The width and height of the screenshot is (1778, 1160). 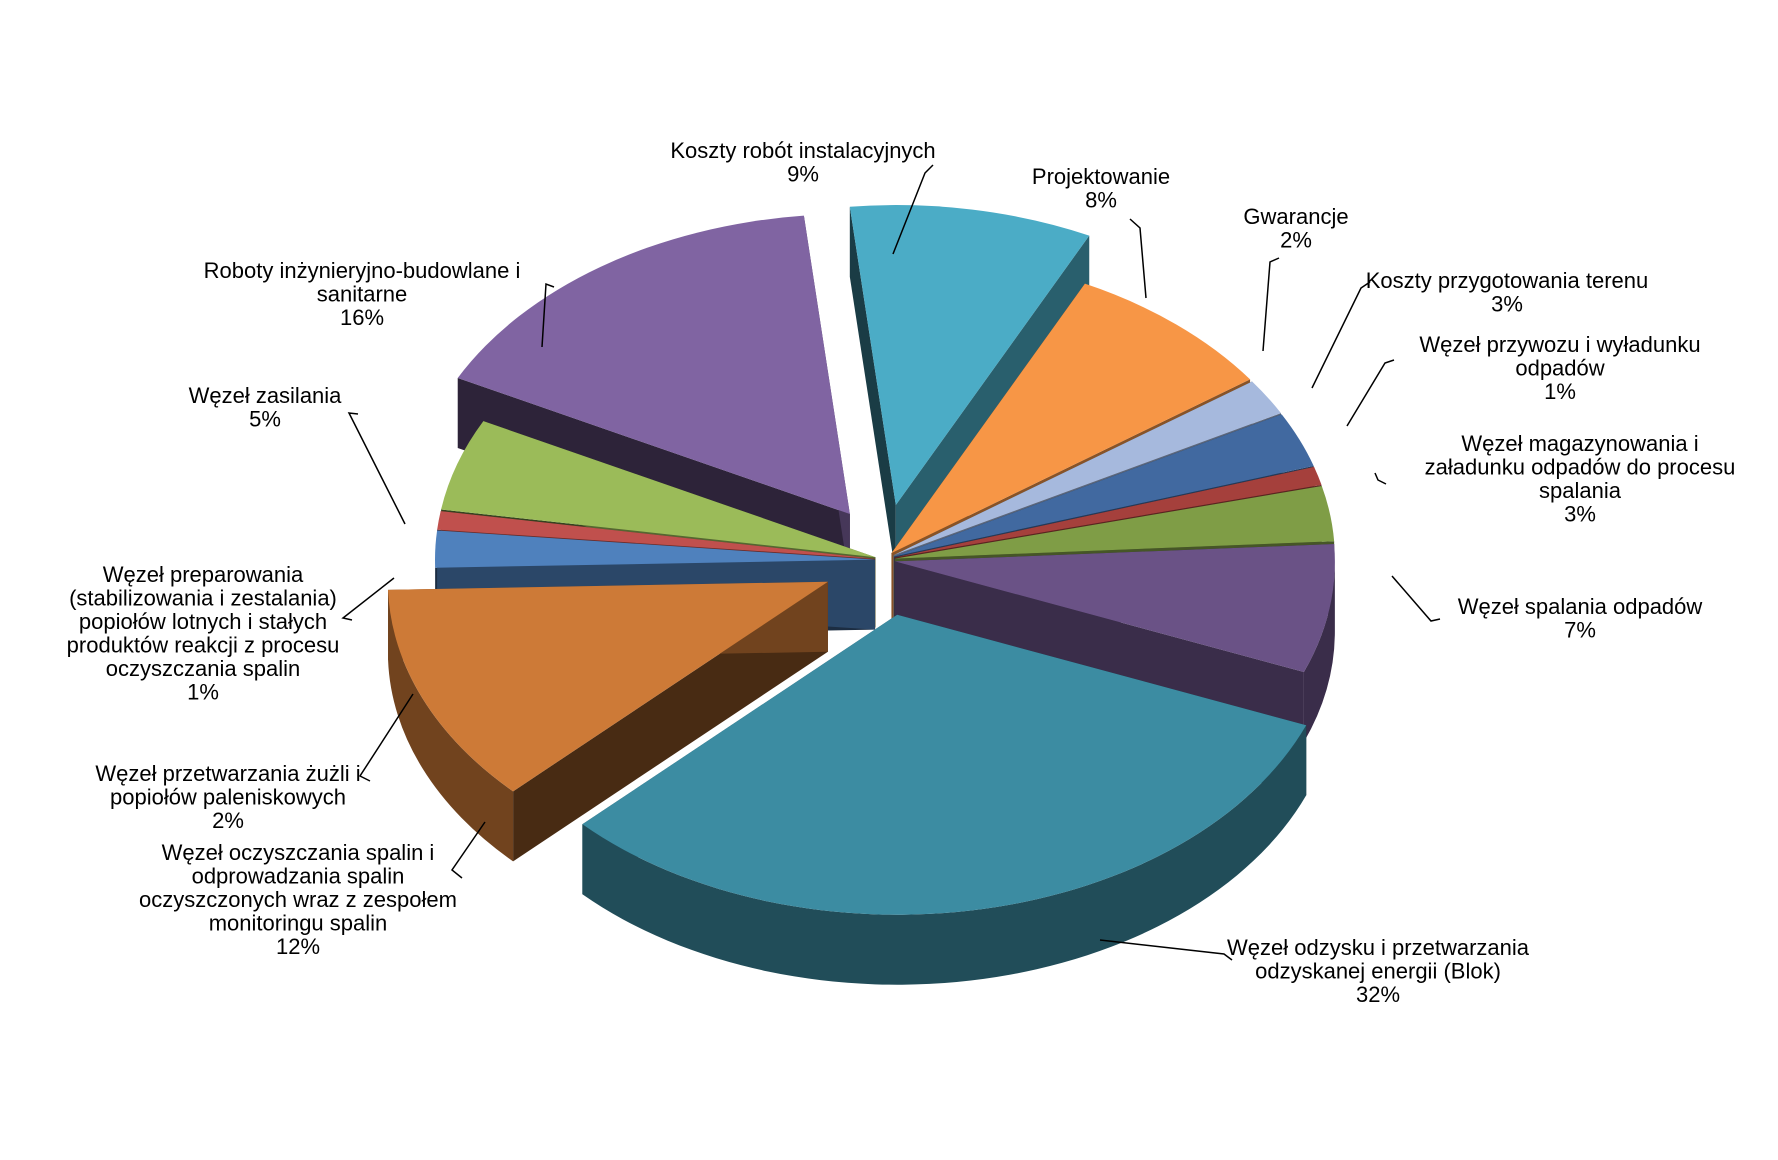 I want to click on slice-label-line: spalania, so click(x=1580, y=490).